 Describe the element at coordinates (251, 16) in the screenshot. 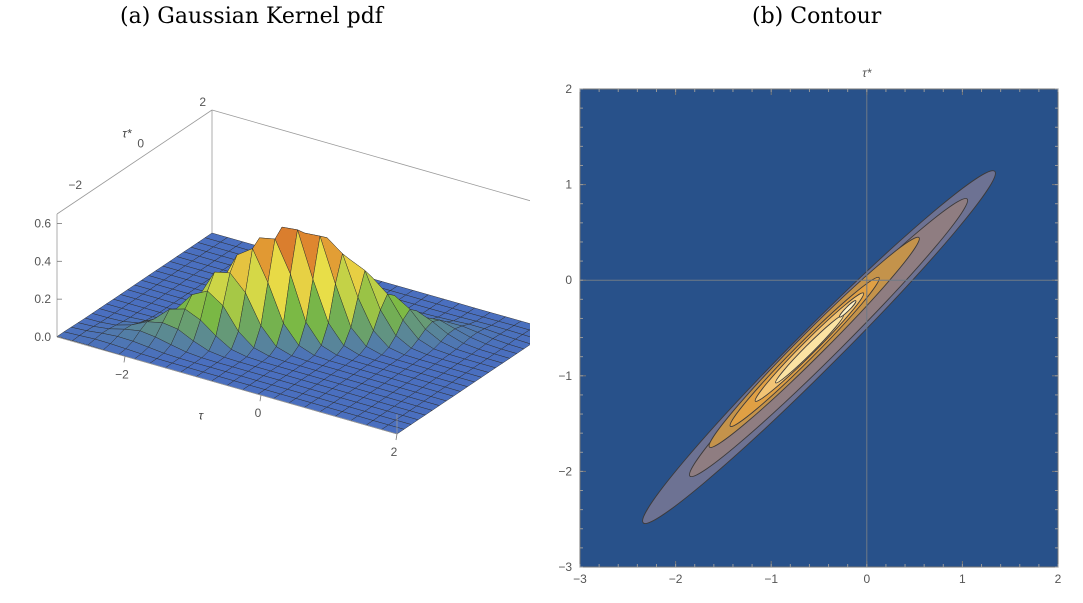

I see `panel-a-title: (a) Gaussian Kernel pdf` at that location.